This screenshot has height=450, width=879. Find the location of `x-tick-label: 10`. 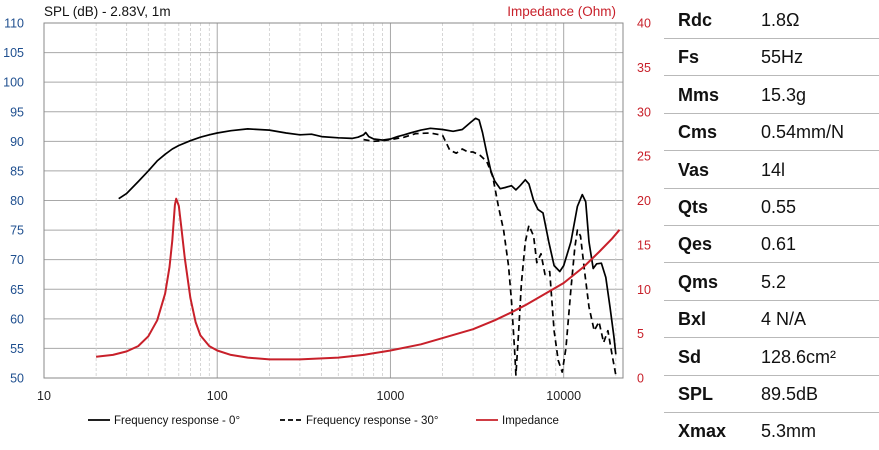

x-tick-label: 10 is located at coordinates (44, 396).